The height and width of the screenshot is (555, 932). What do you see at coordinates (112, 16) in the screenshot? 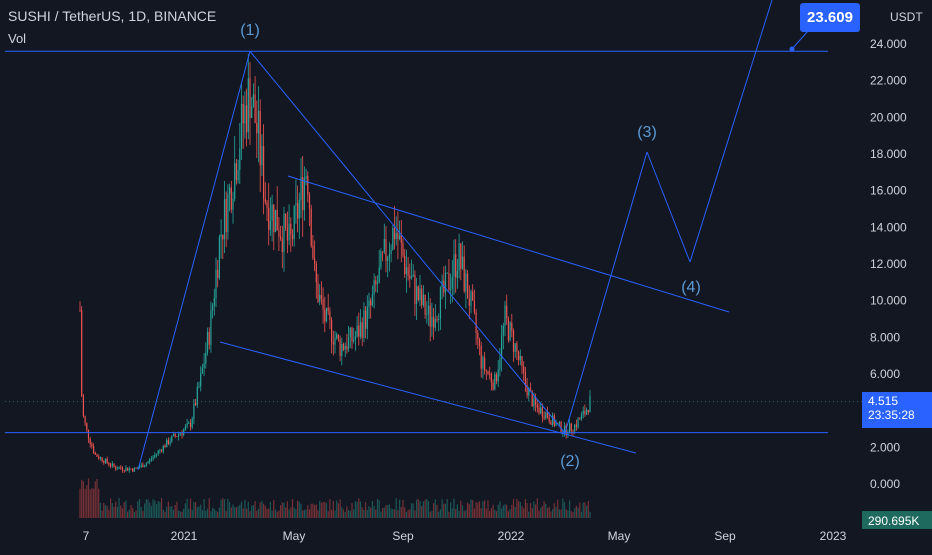
I see `symbol-title: SUSHI / TetherUS, 1D, BINANCE` at bounding box center [112, 16].